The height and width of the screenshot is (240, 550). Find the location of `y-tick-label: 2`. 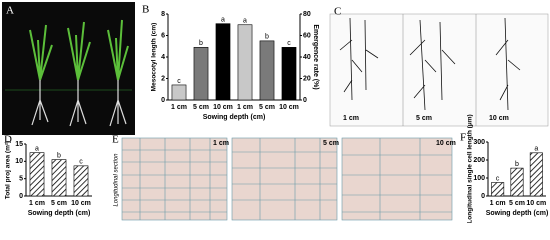

y-tick-label: 2 is located at coordinates (163, 78).